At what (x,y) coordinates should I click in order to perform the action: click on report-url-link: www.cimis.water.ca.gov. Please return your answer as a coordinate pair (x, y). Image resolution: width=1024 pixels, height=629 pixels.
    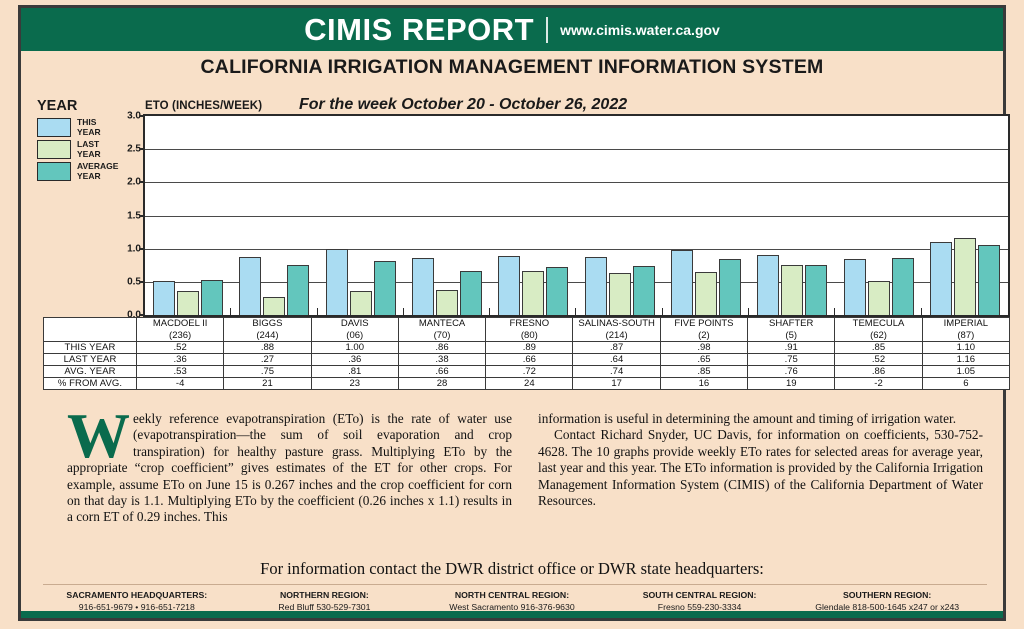
    Looking at the image, I should click on (640, 29).